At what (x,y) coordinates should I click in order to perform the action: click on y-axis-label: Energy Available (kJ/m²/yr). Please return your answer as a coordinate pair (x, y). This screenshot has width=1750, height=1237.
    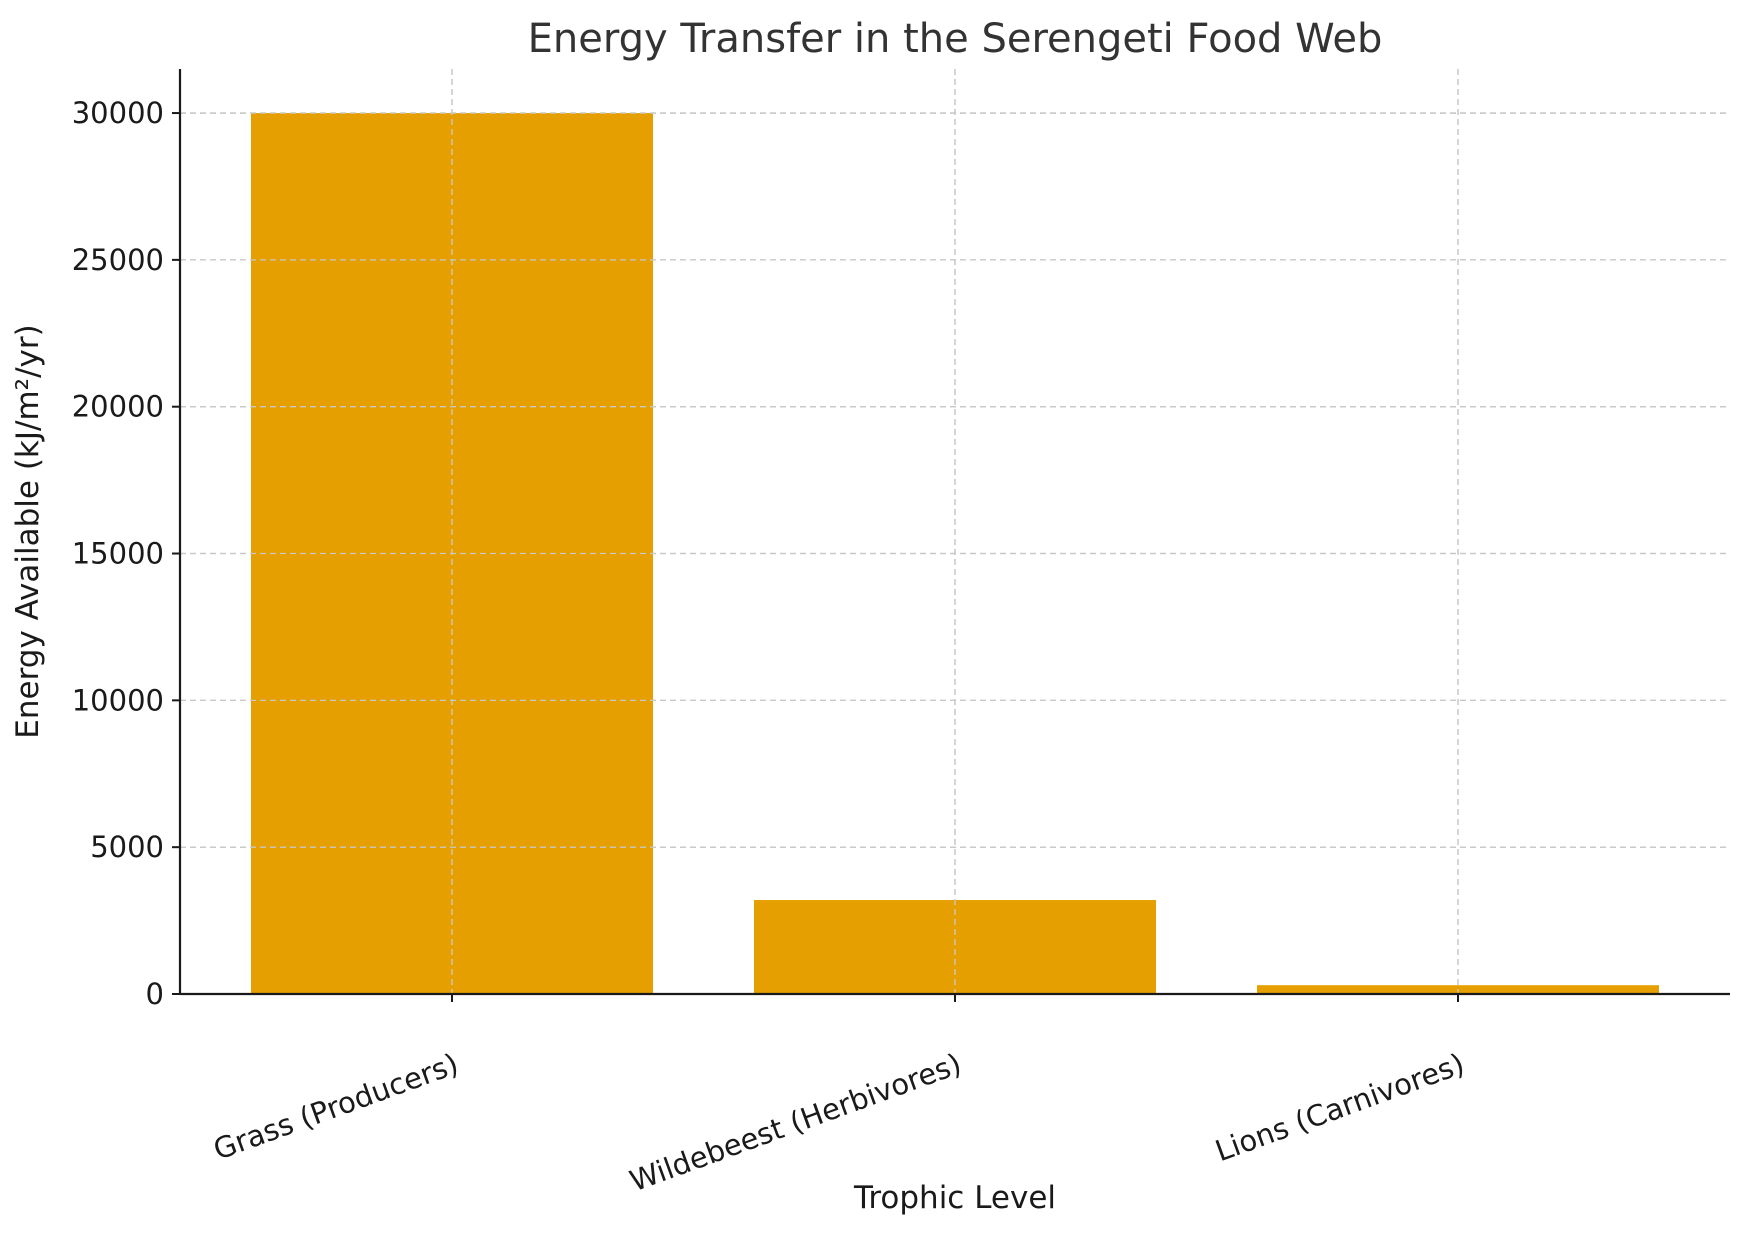
    Looking at the image, I should click on (28, 531).